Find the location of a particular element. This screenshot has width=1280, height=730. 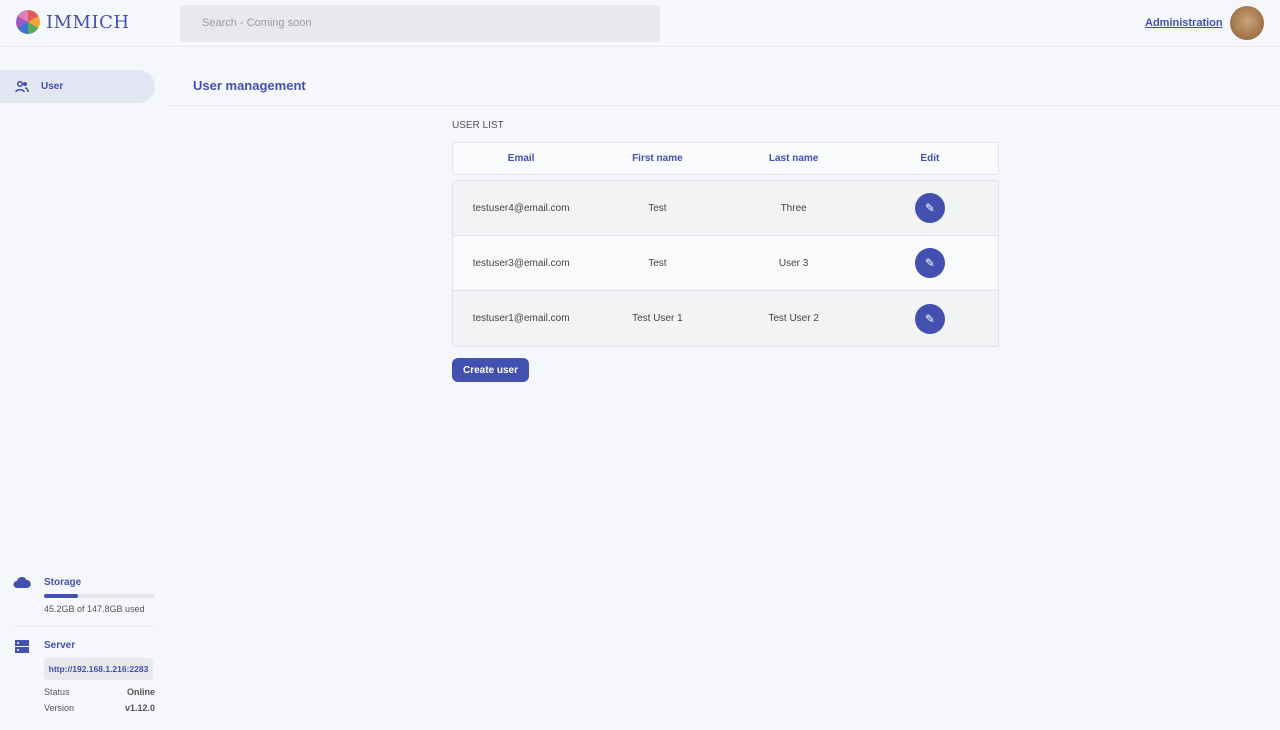

status-label: Status is located at coordinates (57, 692).